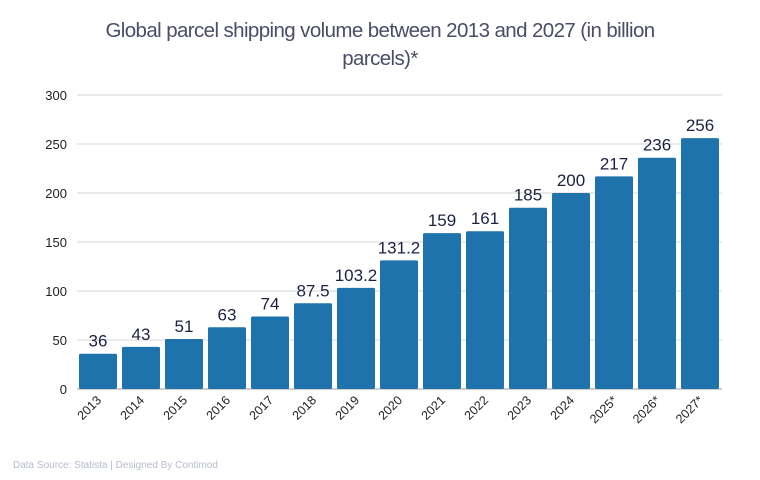 The image size is (760, 480). What do you see at coordinates (571, 180) in the screenshot?
I see `data-label: 200` at bounding box center [571, 180].